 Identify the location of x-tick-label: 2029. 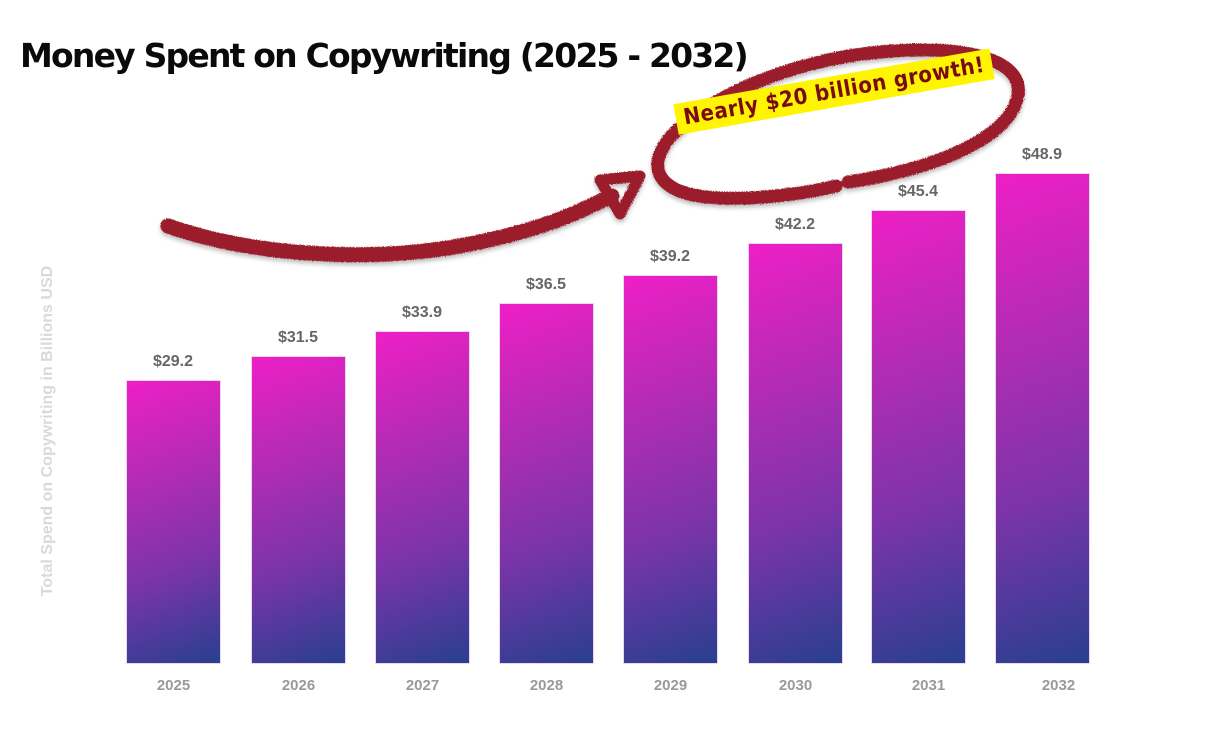
(670, 685).